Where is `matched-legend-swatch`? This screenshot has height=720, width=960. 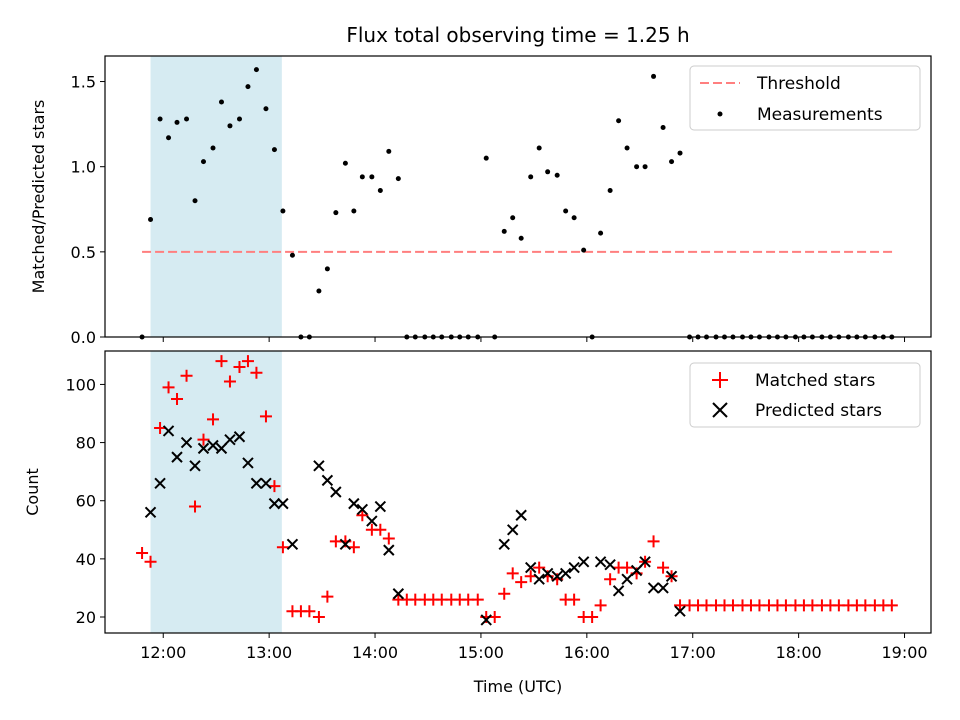 matched-legend-swatch is located at coordinates (720, 380).